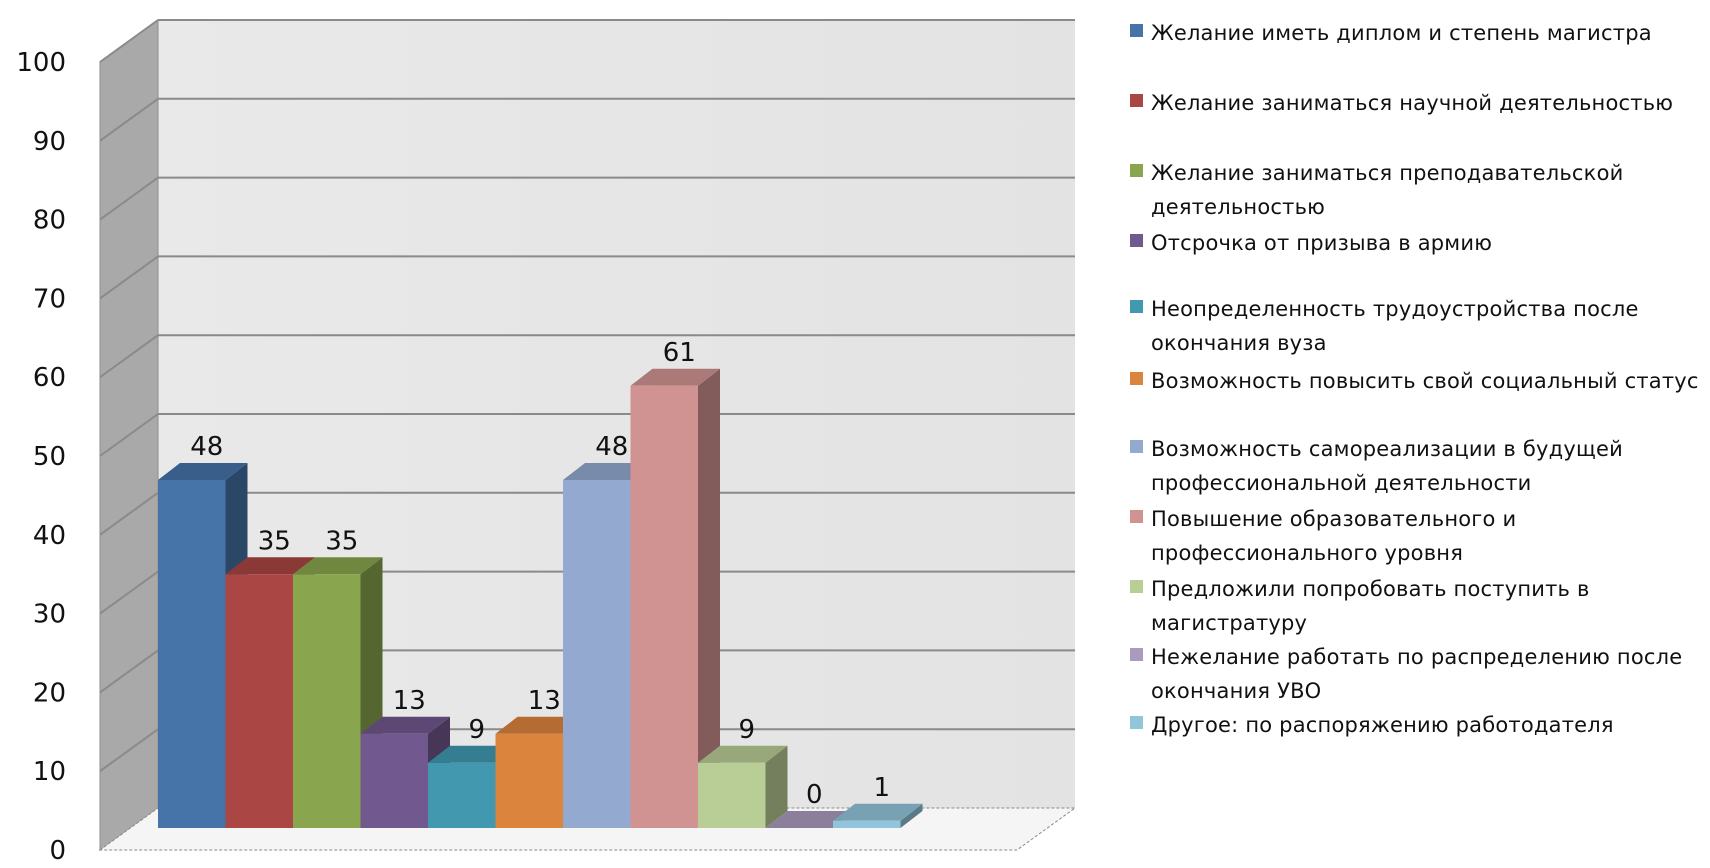  I want to click on y-tick-label: 90, so click(49, 142).